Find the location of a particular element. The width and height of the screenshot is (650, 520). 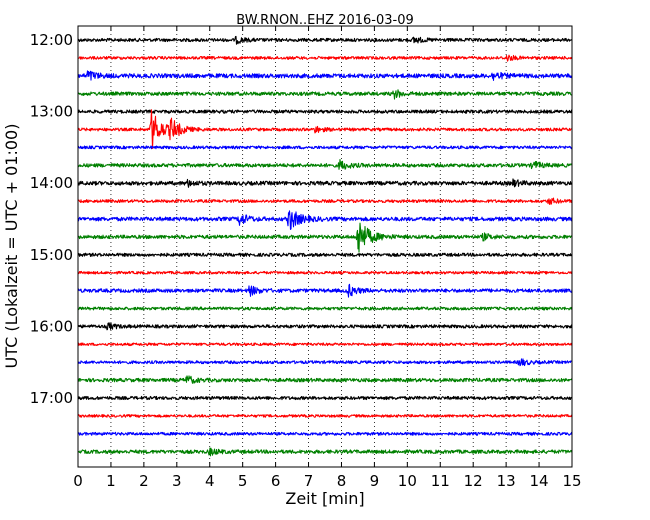

y-tick-labels: 12:00 13:00 14:00 15:00 16:00 17:00 is located at coordinates (51, 219).